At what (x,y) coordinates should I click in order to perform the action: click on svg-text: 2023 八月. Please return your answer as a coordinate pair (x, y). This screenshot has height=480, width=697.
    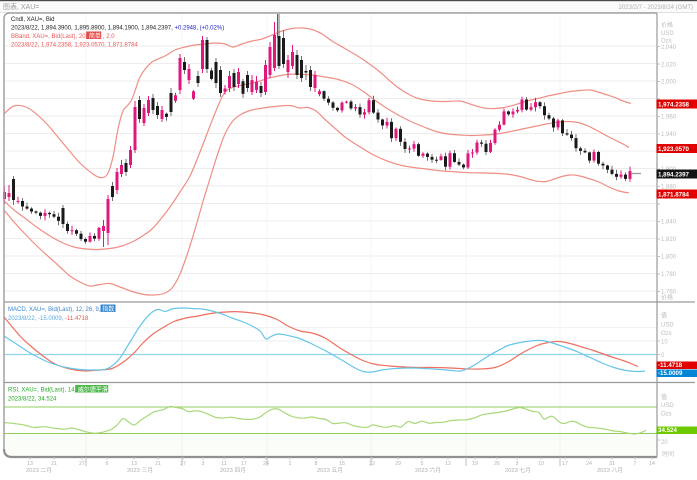
    Looking at the image, I should click on (610, 470).